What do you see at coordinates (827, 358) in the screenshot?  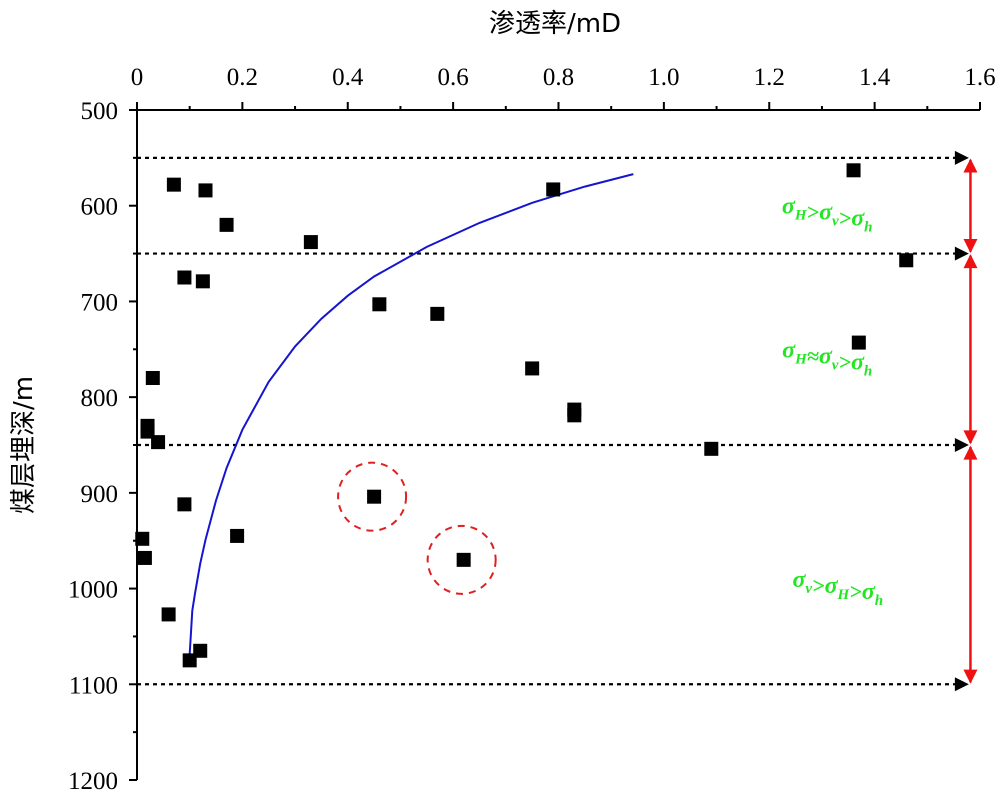 I see `stress-regime-label: σH≈σv>σh` at bounding box center [827, 358].